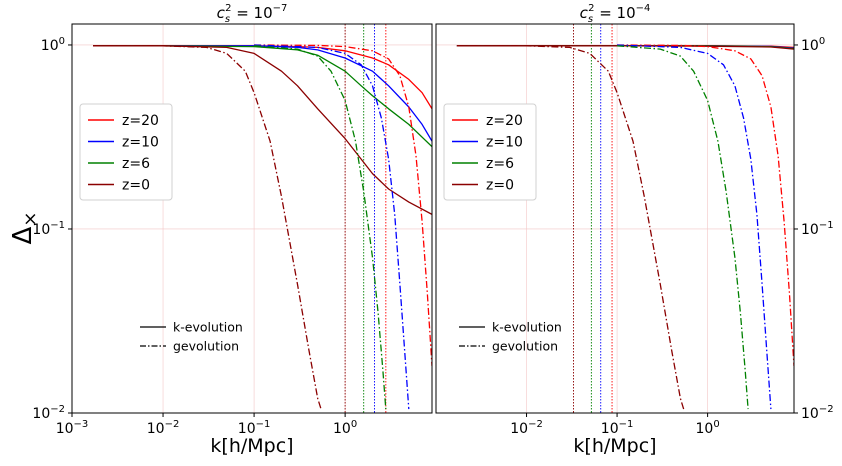 The height and width of the screenshot is (466, 842). What do you see at coordinates (24, 228) in the screenshot?
I see `y-axis-label: Δ×` at bounding box center [24, 228].